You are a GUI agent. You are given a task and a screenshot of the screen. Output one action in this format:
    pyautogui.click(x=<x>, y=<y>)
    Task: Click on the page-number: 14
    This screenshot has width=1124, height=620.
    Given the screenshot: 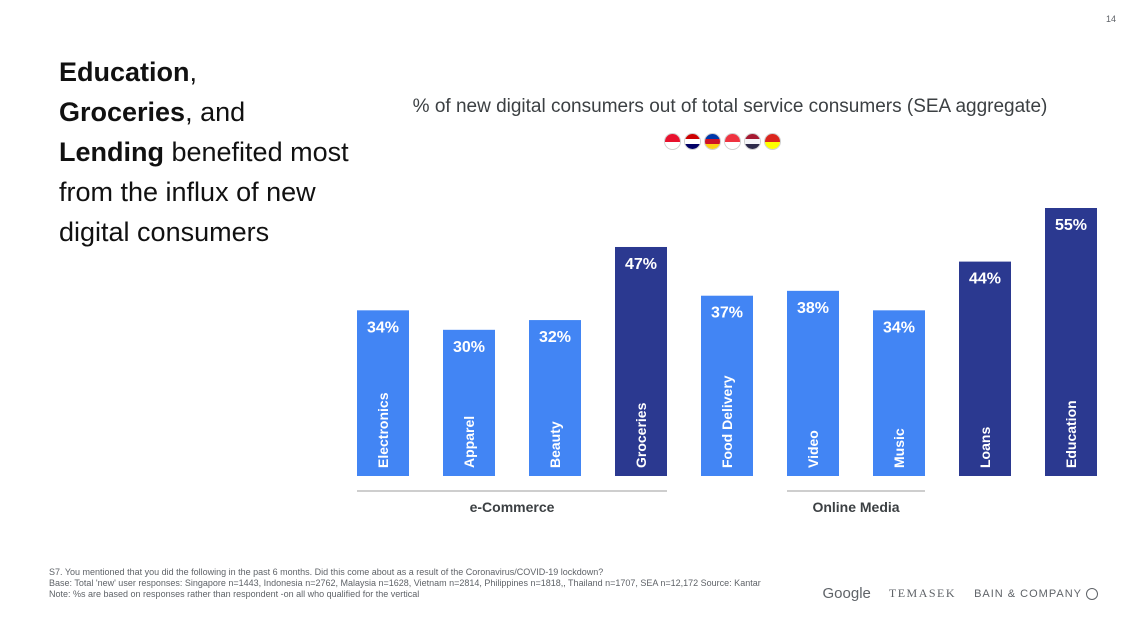 What is the action you would take?
    pyautogui.click(x=1110, y=19)
    